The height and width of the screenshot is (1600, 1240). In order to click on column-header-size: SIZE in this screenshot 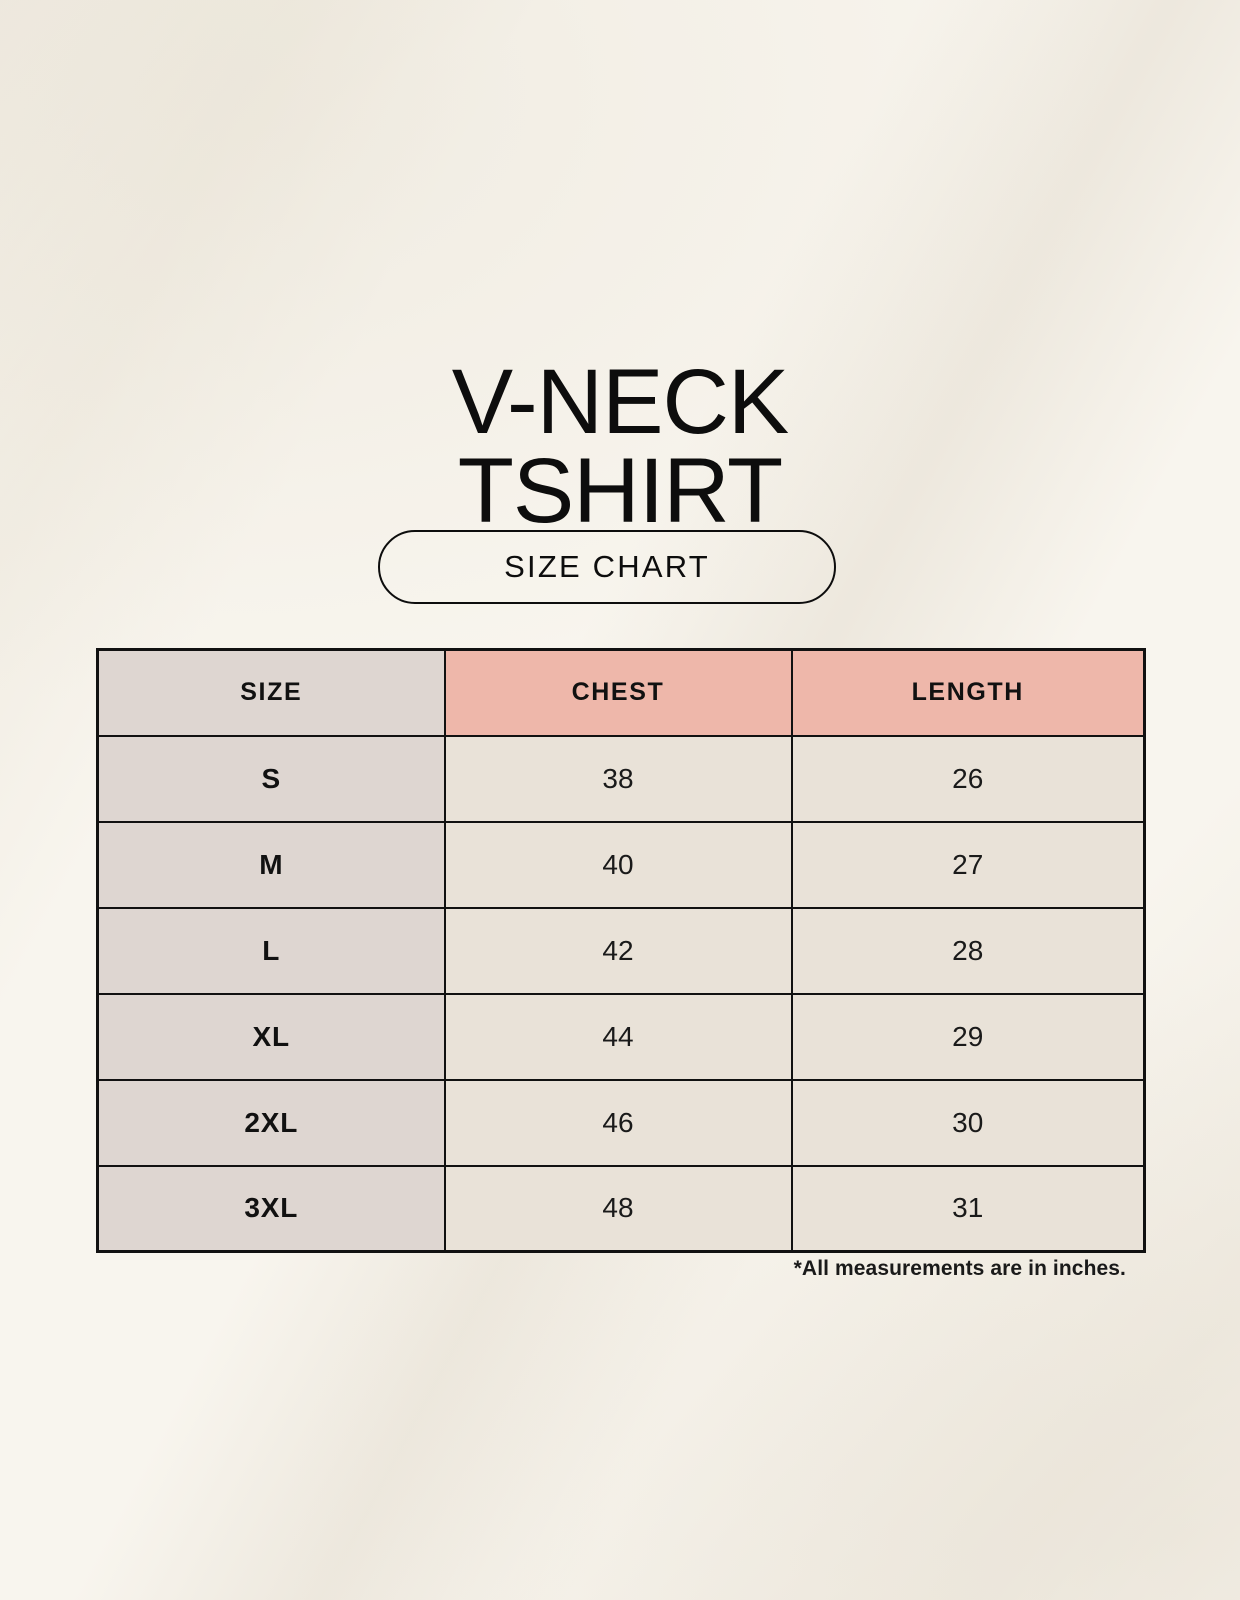, I will do `click(271, 692)`.